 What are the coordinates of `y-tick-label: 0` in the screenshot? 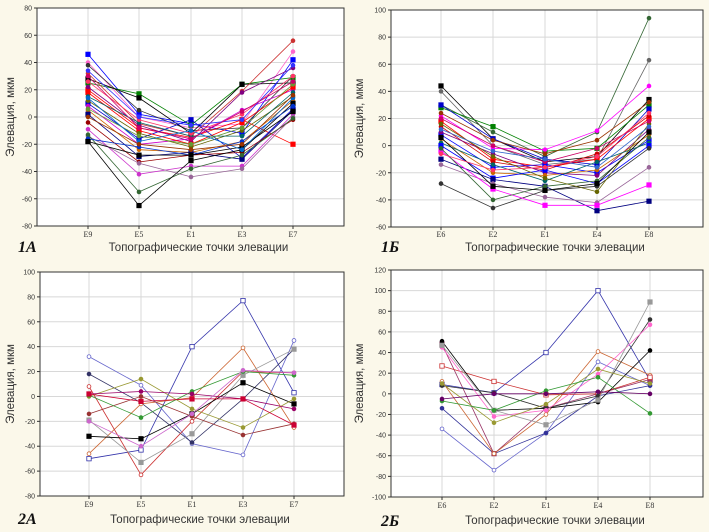 It's located at (33, 397).